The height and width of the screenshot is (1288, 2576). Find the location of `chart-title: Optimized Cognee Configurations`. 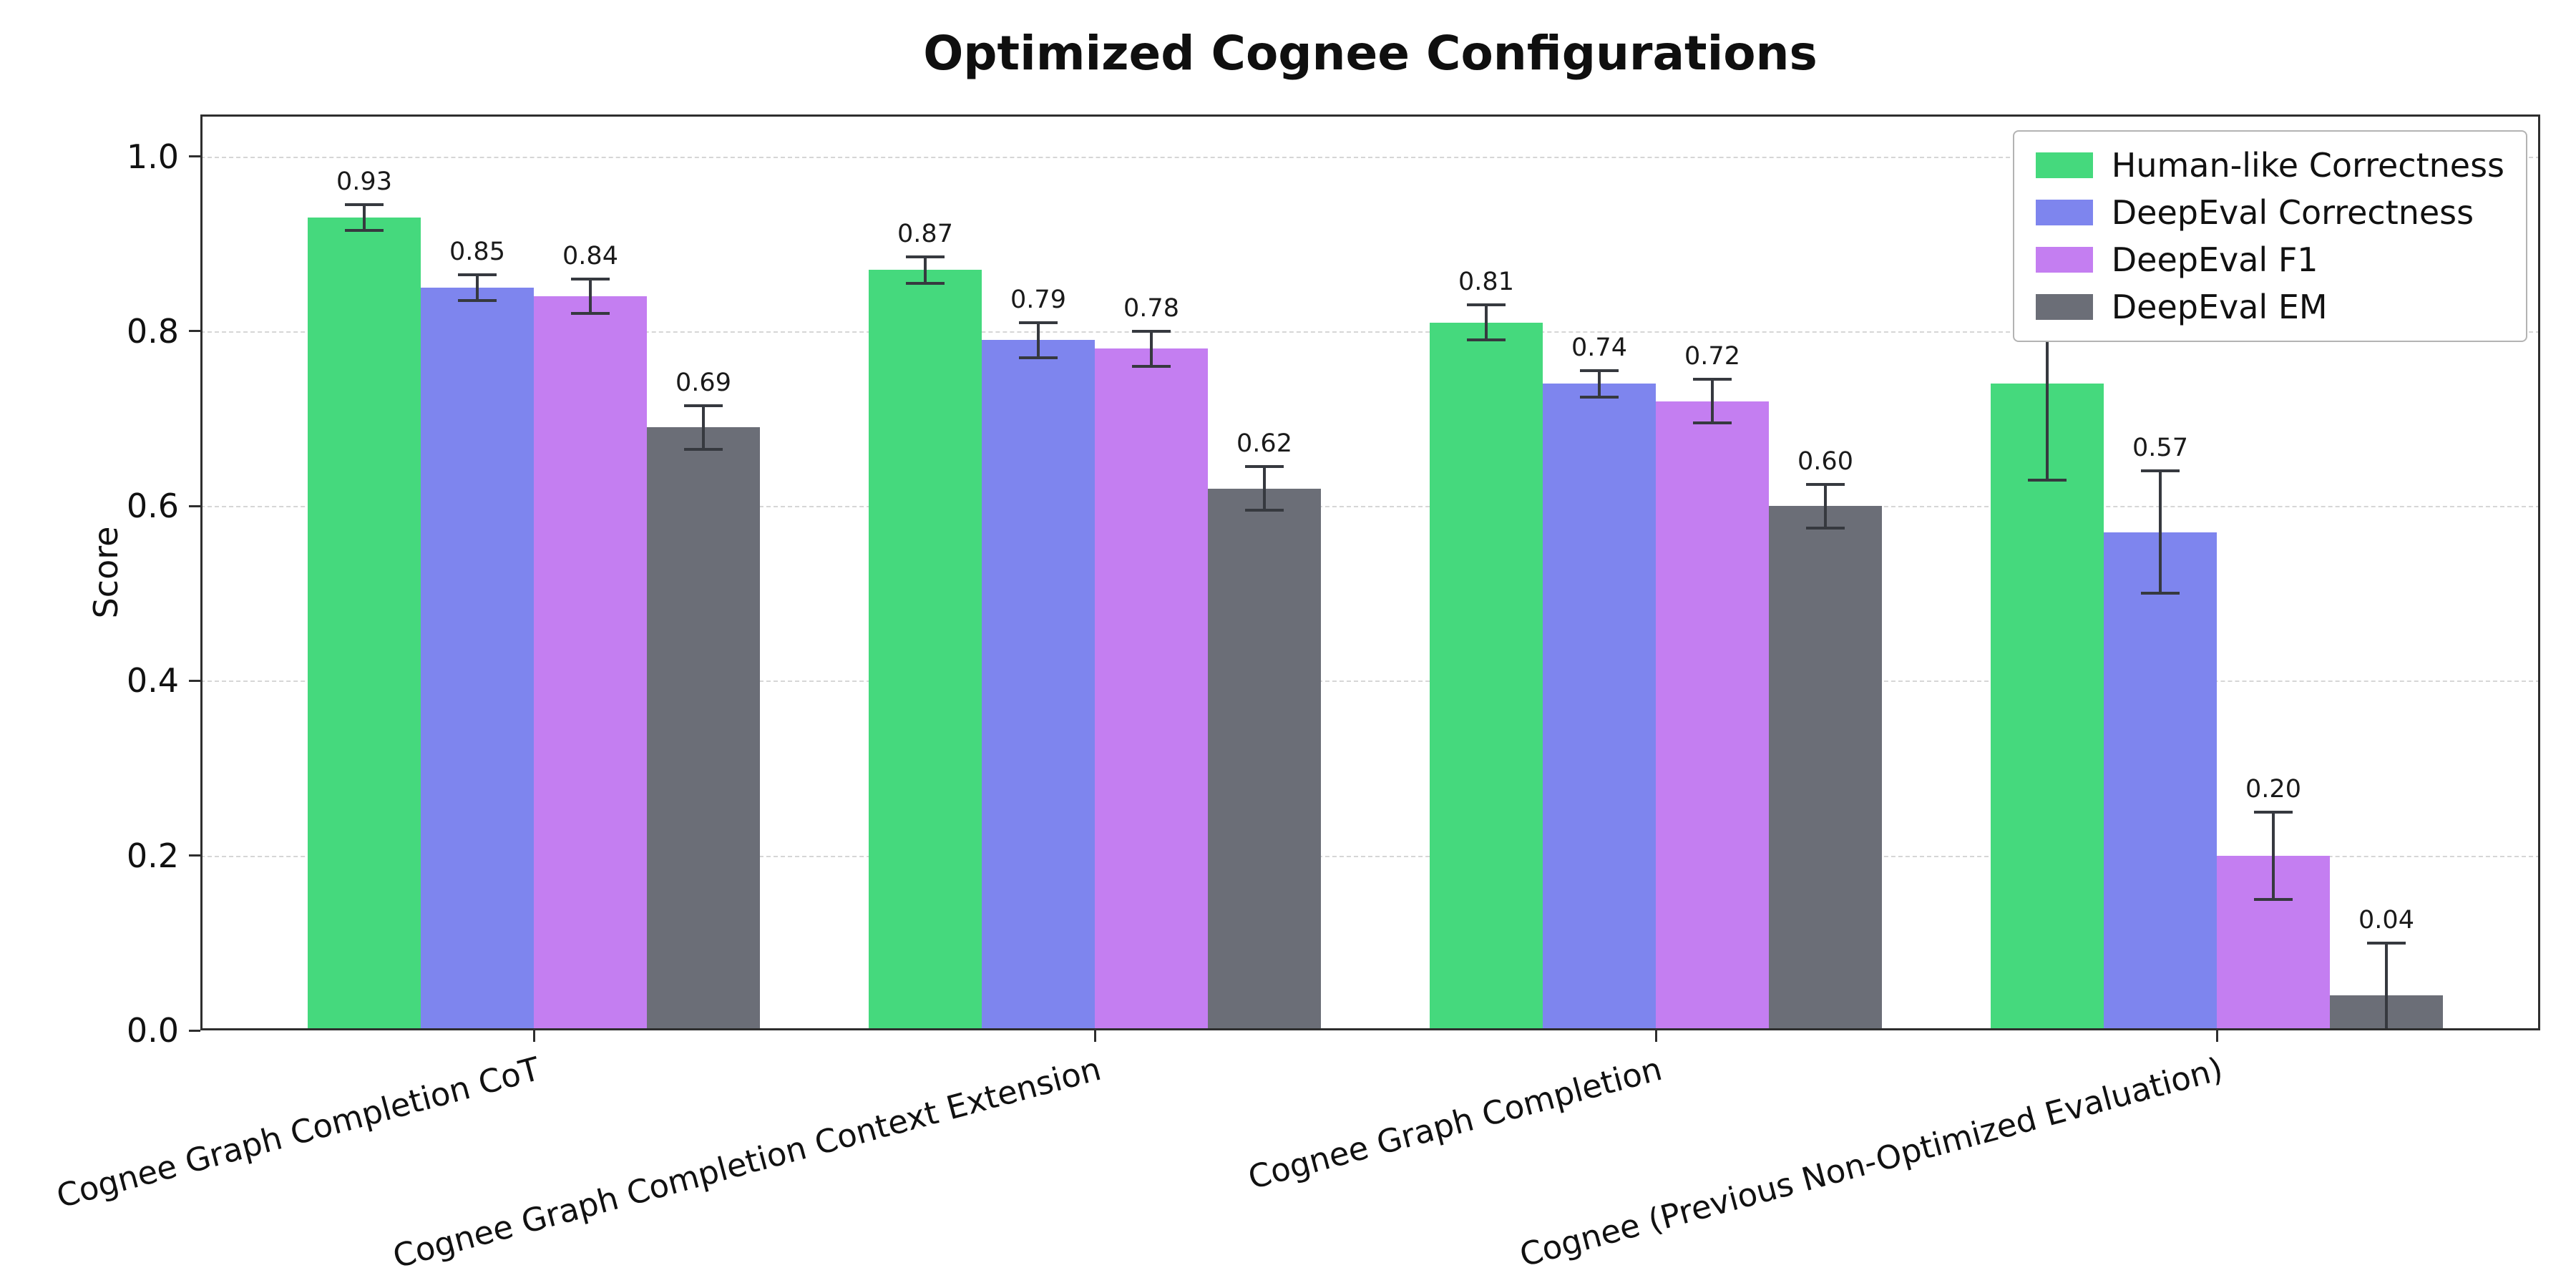

chart-title: Optimized Cognee Configurations is located at coordinates (1370, 53).